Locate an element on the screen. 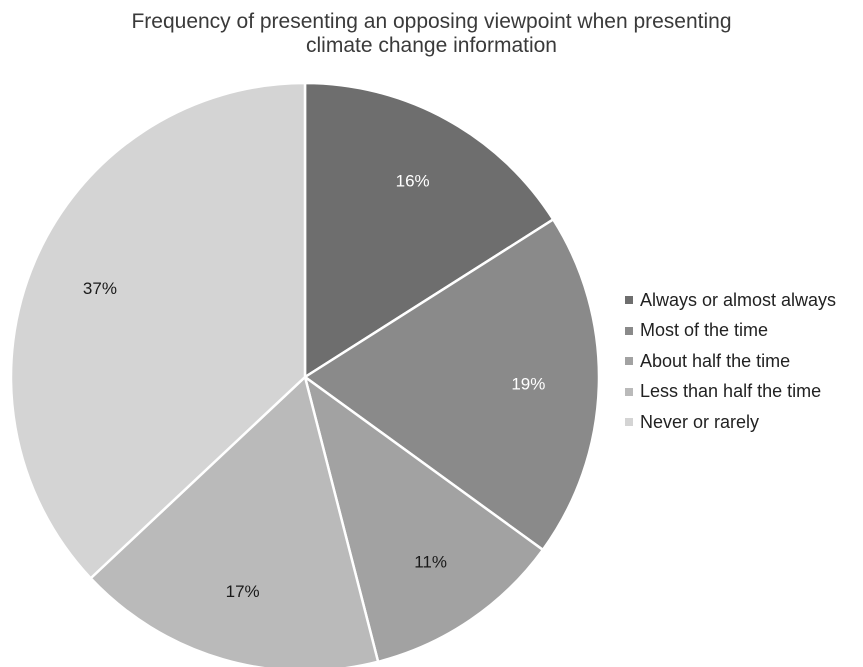 Image resolution: width=863 pixels, height=667 pixels. pie-slice-less-than-half-the-time is located at coordinates (234, 521).